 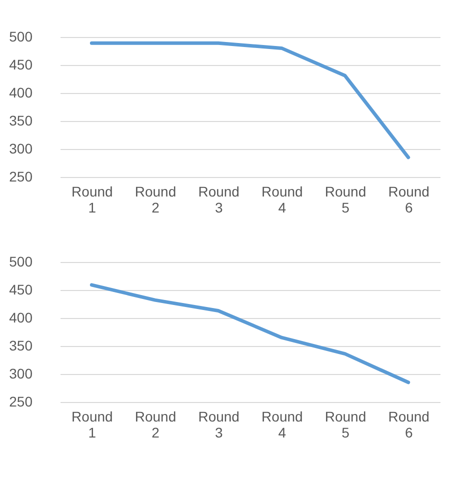 I want to click on line-series, so click(x=250, y=333).